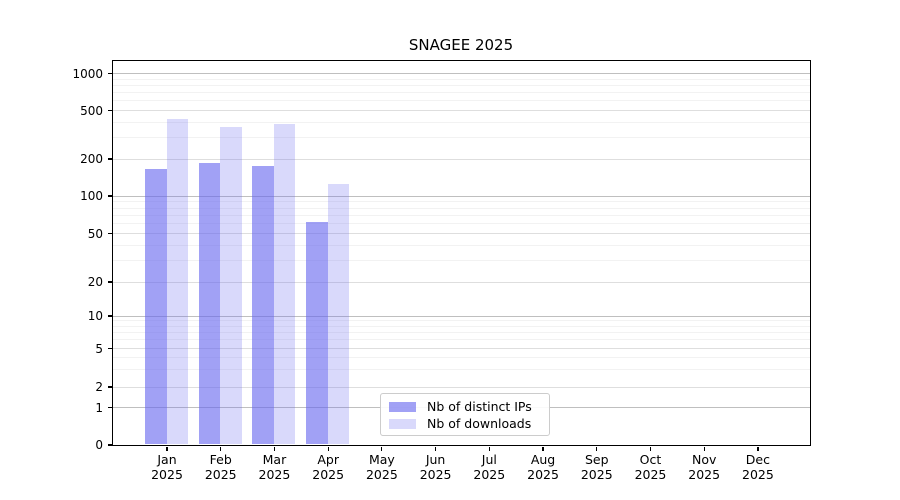  Describe the element at coordinates (177, 281) in the screenshot. I see `bar-downloads-jan` at that location.